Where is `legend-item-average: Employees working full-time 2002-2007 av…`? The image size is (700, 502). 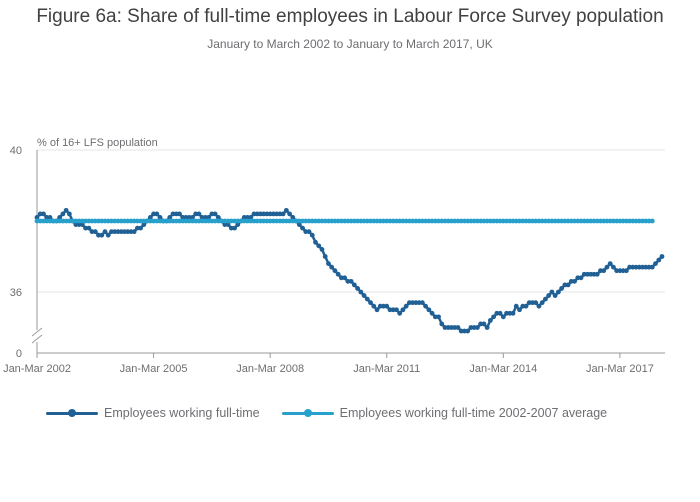 legend-item-average: Employees working full-time 2002-2007 av… is located at coordinates (444, 413).